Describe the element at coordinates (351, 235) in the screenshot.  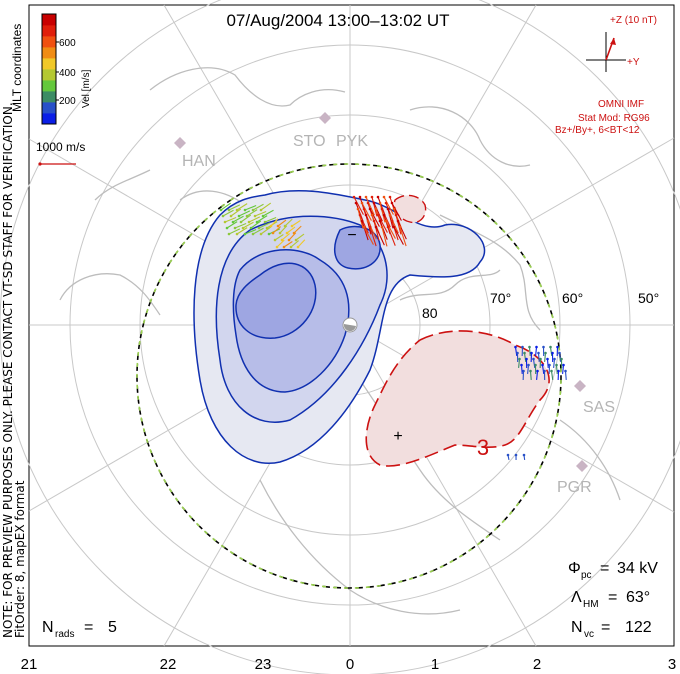
I see `potential-minimum-marker: −` at that location.